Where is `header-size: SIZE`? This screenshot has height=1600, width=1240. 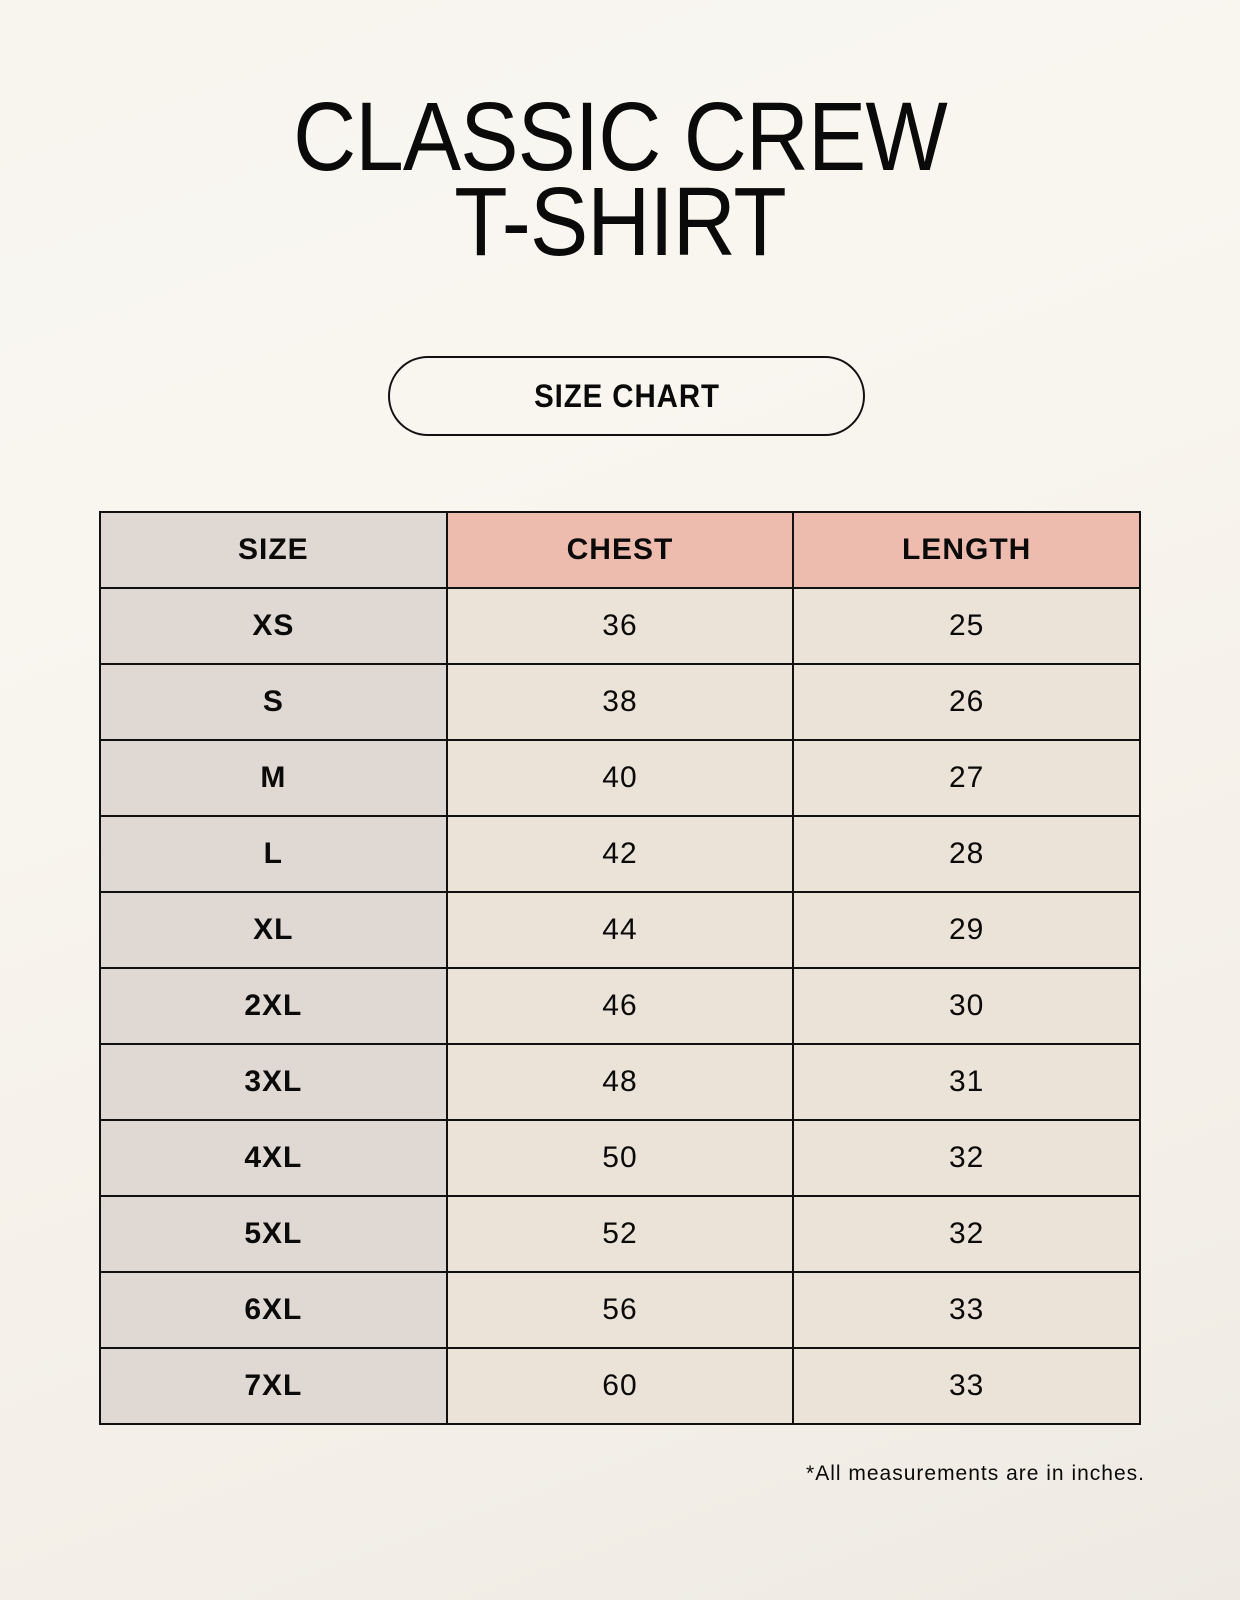
header-size: SIZE is located at coordinates (273, 550).